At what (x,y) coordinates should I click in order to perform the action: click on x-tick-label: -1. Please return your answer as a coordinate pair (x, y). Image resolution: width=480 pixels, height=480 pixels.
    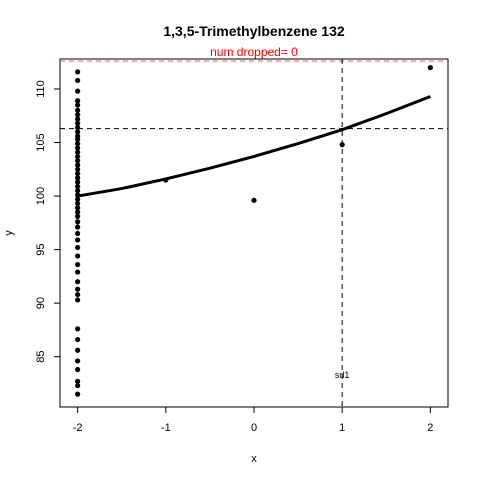
    Looking at the image, I should click on (166, 428).